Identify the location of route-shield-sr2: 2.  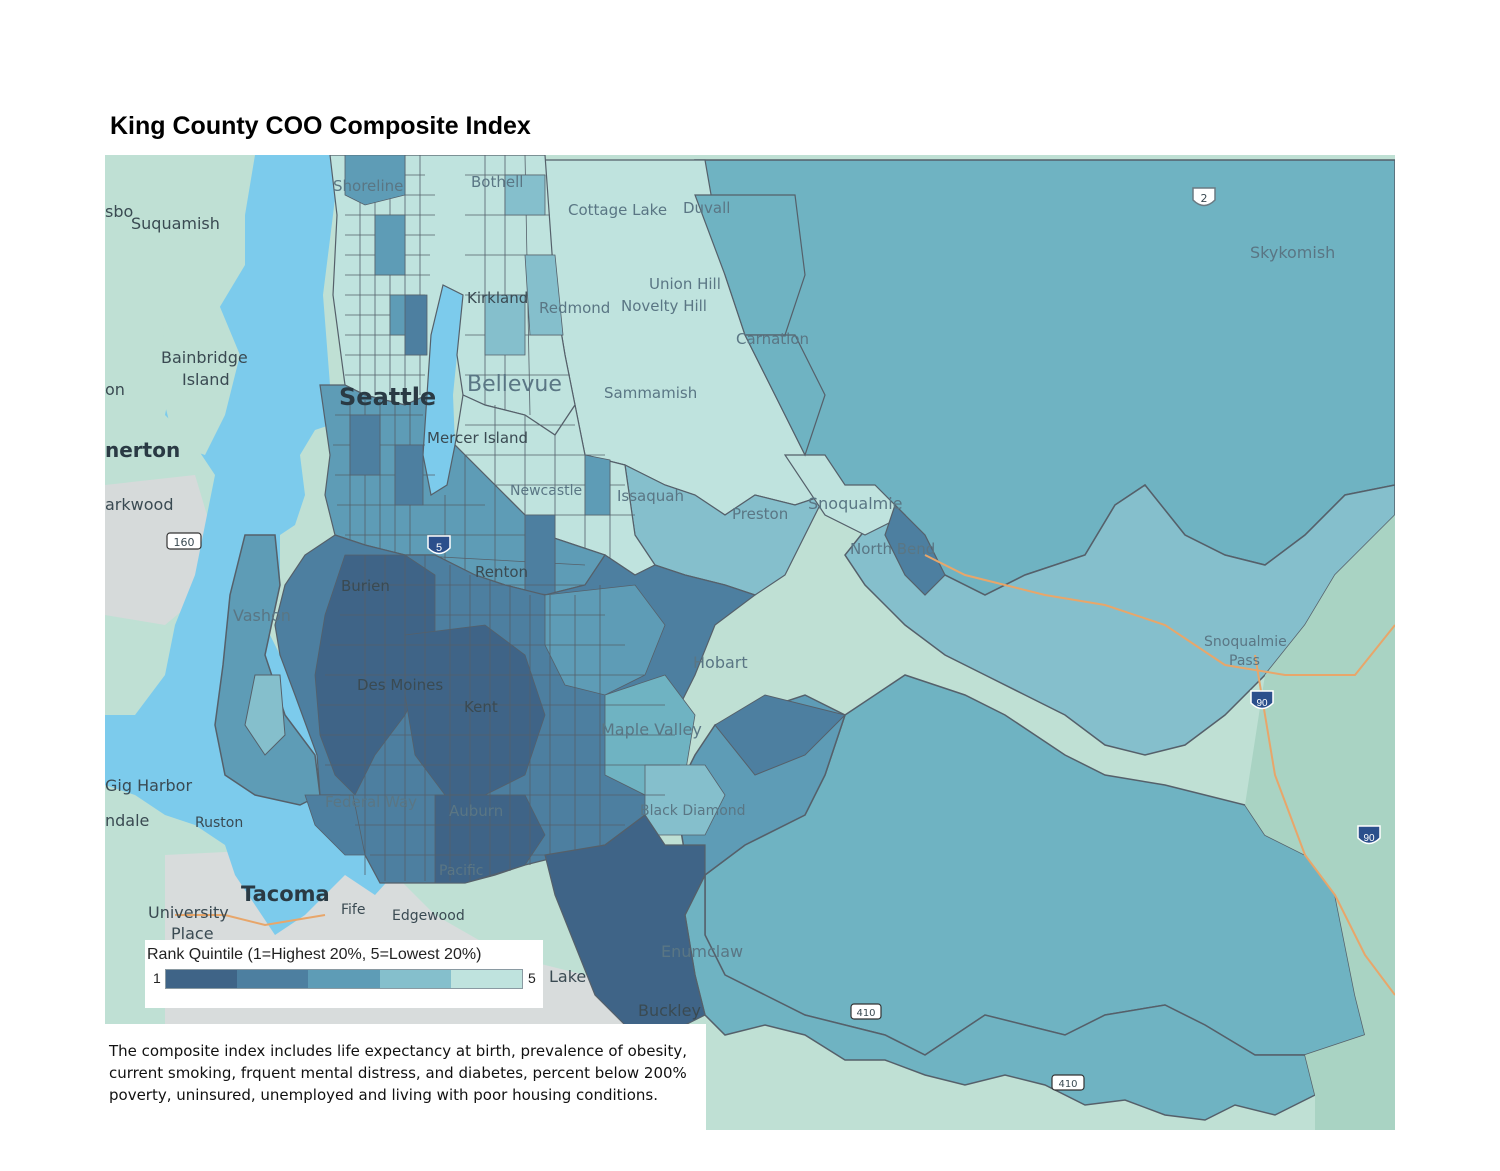
(1204, 197).